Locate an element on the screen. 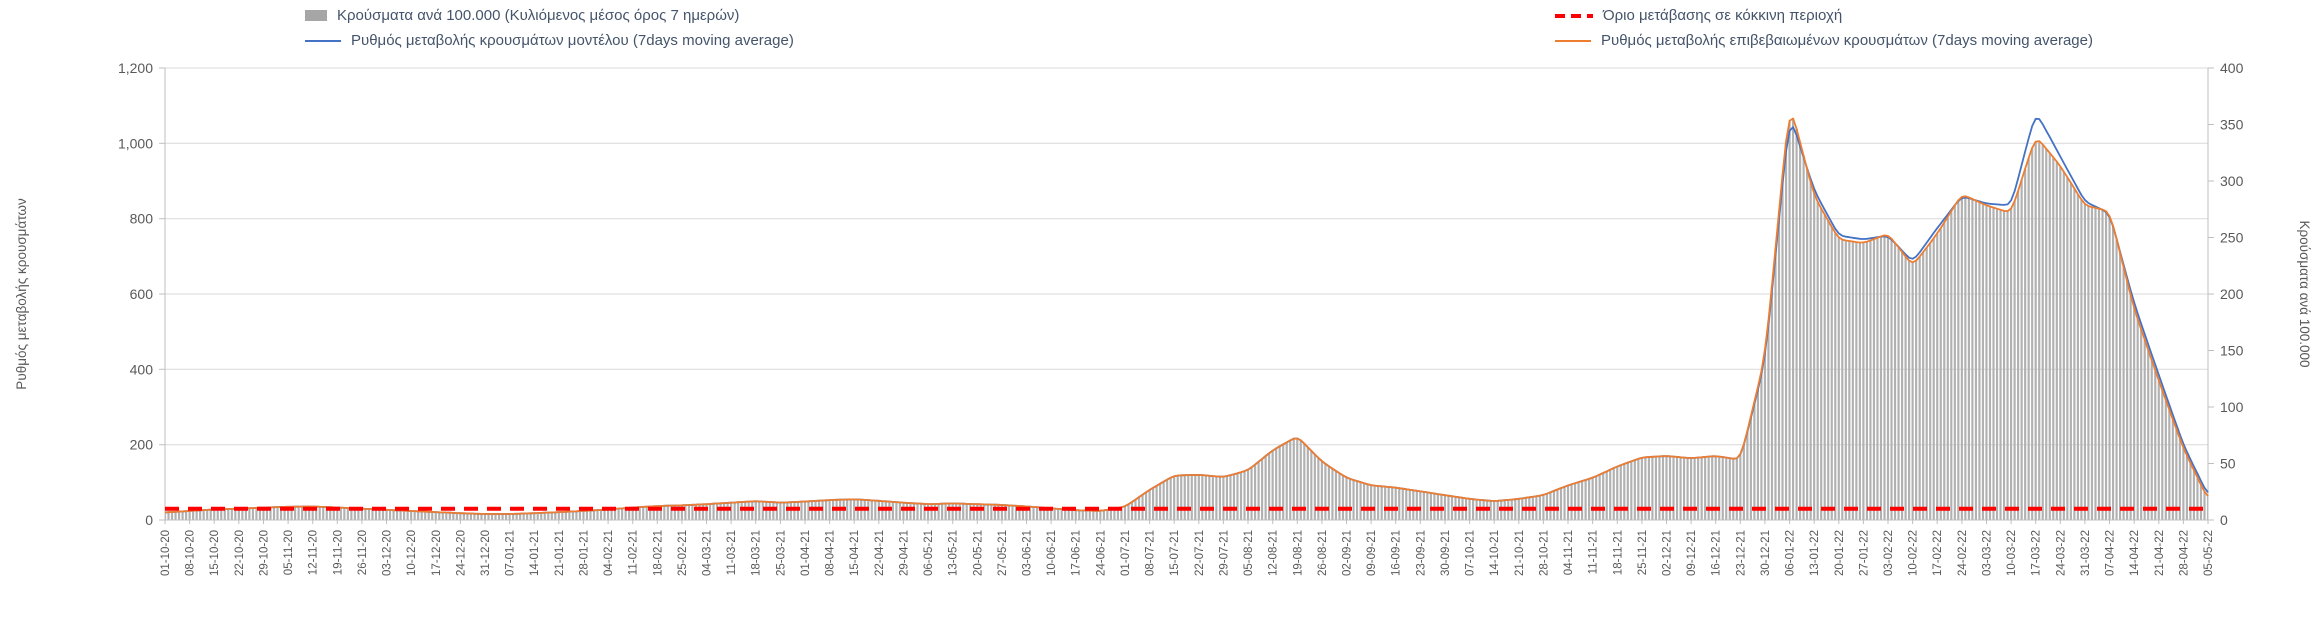 The width and height of the screenshot is (2321, 621). svg-text: 03-06-21 is located at coordinates (1028, 553).